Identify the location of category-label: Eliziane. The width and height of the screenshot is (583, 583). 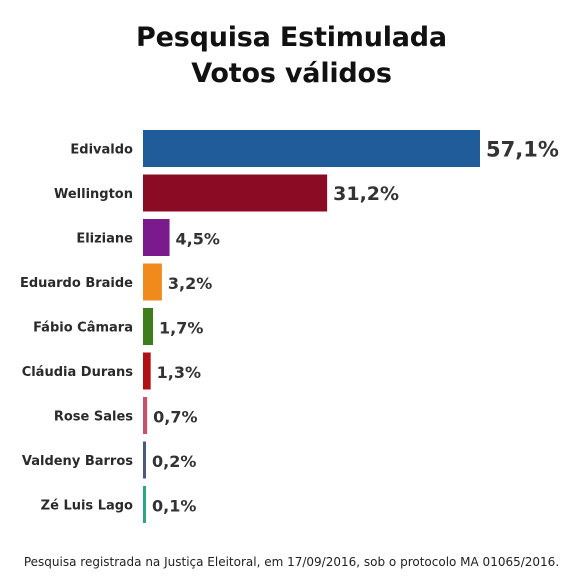
(104, 239).